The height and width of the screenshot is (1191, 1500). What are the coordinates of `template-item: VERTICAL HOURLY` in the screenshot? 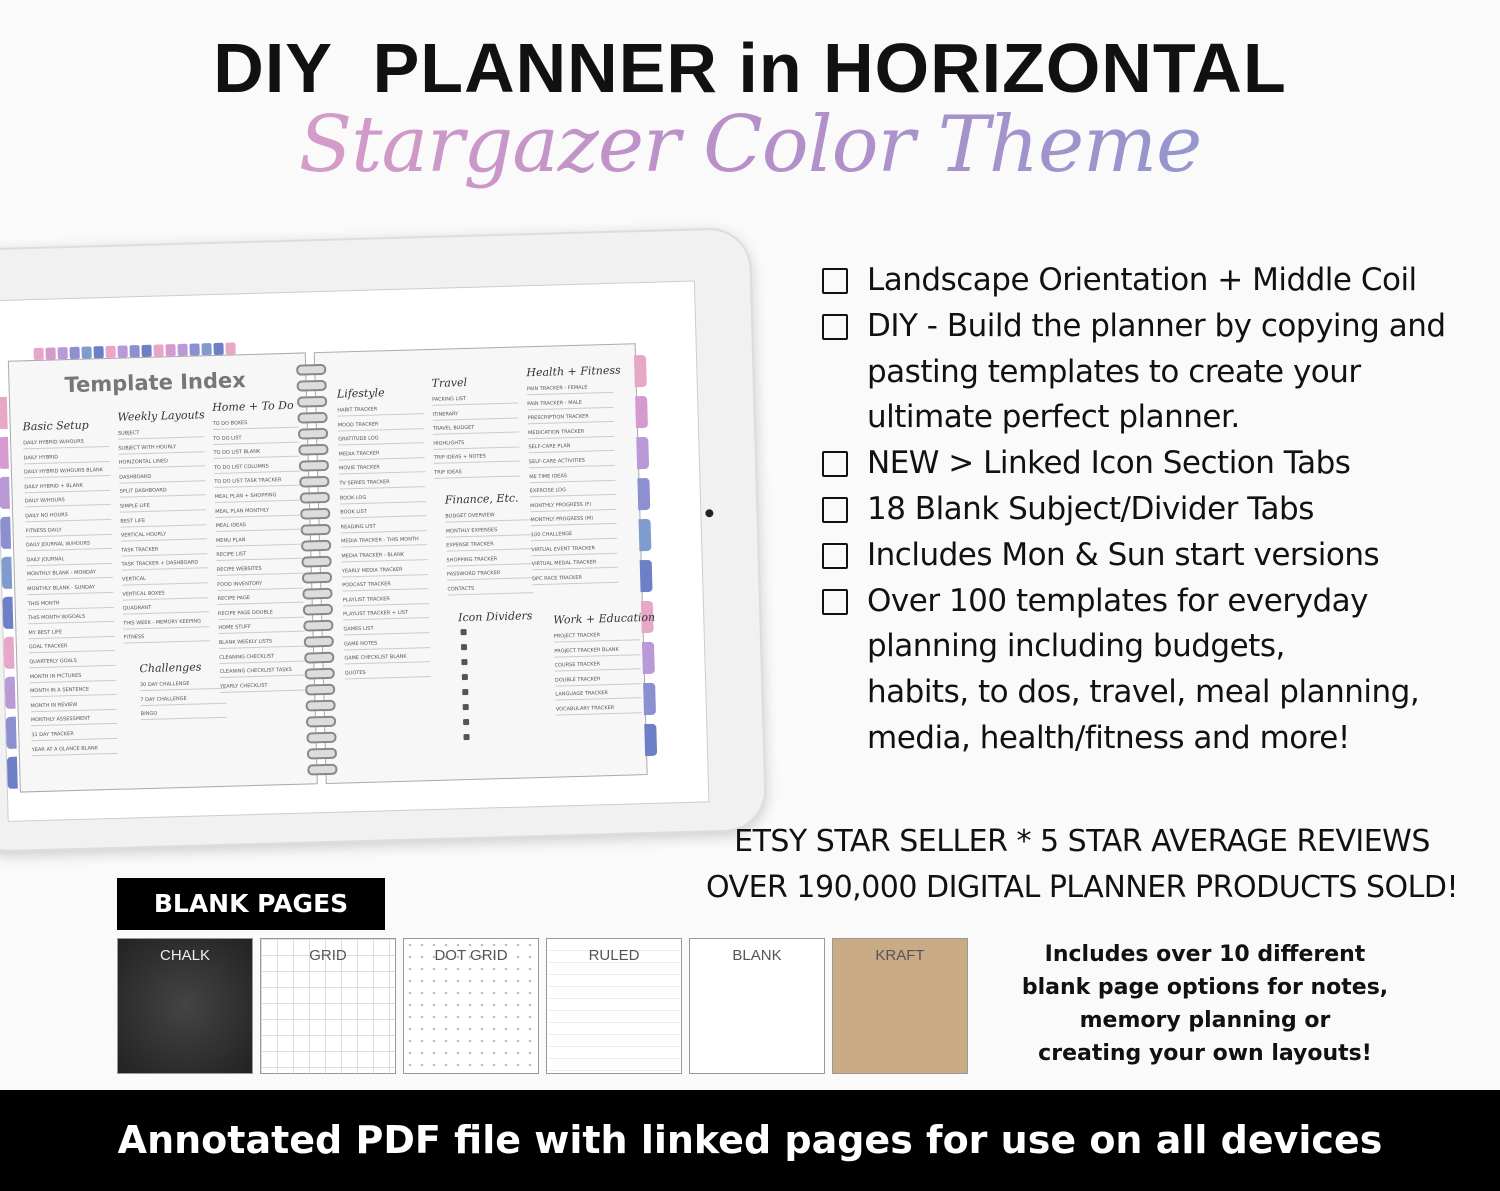 It's located at (163, 533).